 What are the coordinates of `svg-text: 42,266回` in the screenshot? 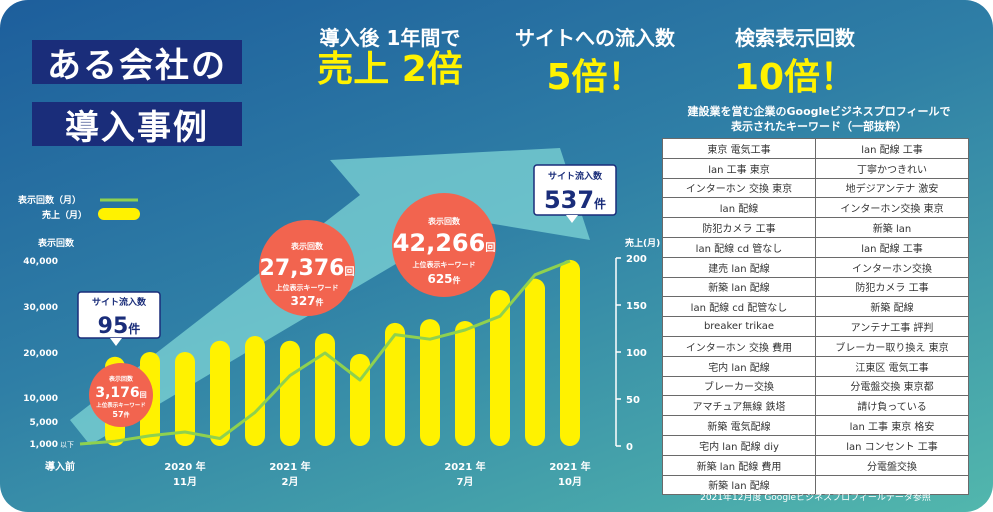 It's located at (444, 243).